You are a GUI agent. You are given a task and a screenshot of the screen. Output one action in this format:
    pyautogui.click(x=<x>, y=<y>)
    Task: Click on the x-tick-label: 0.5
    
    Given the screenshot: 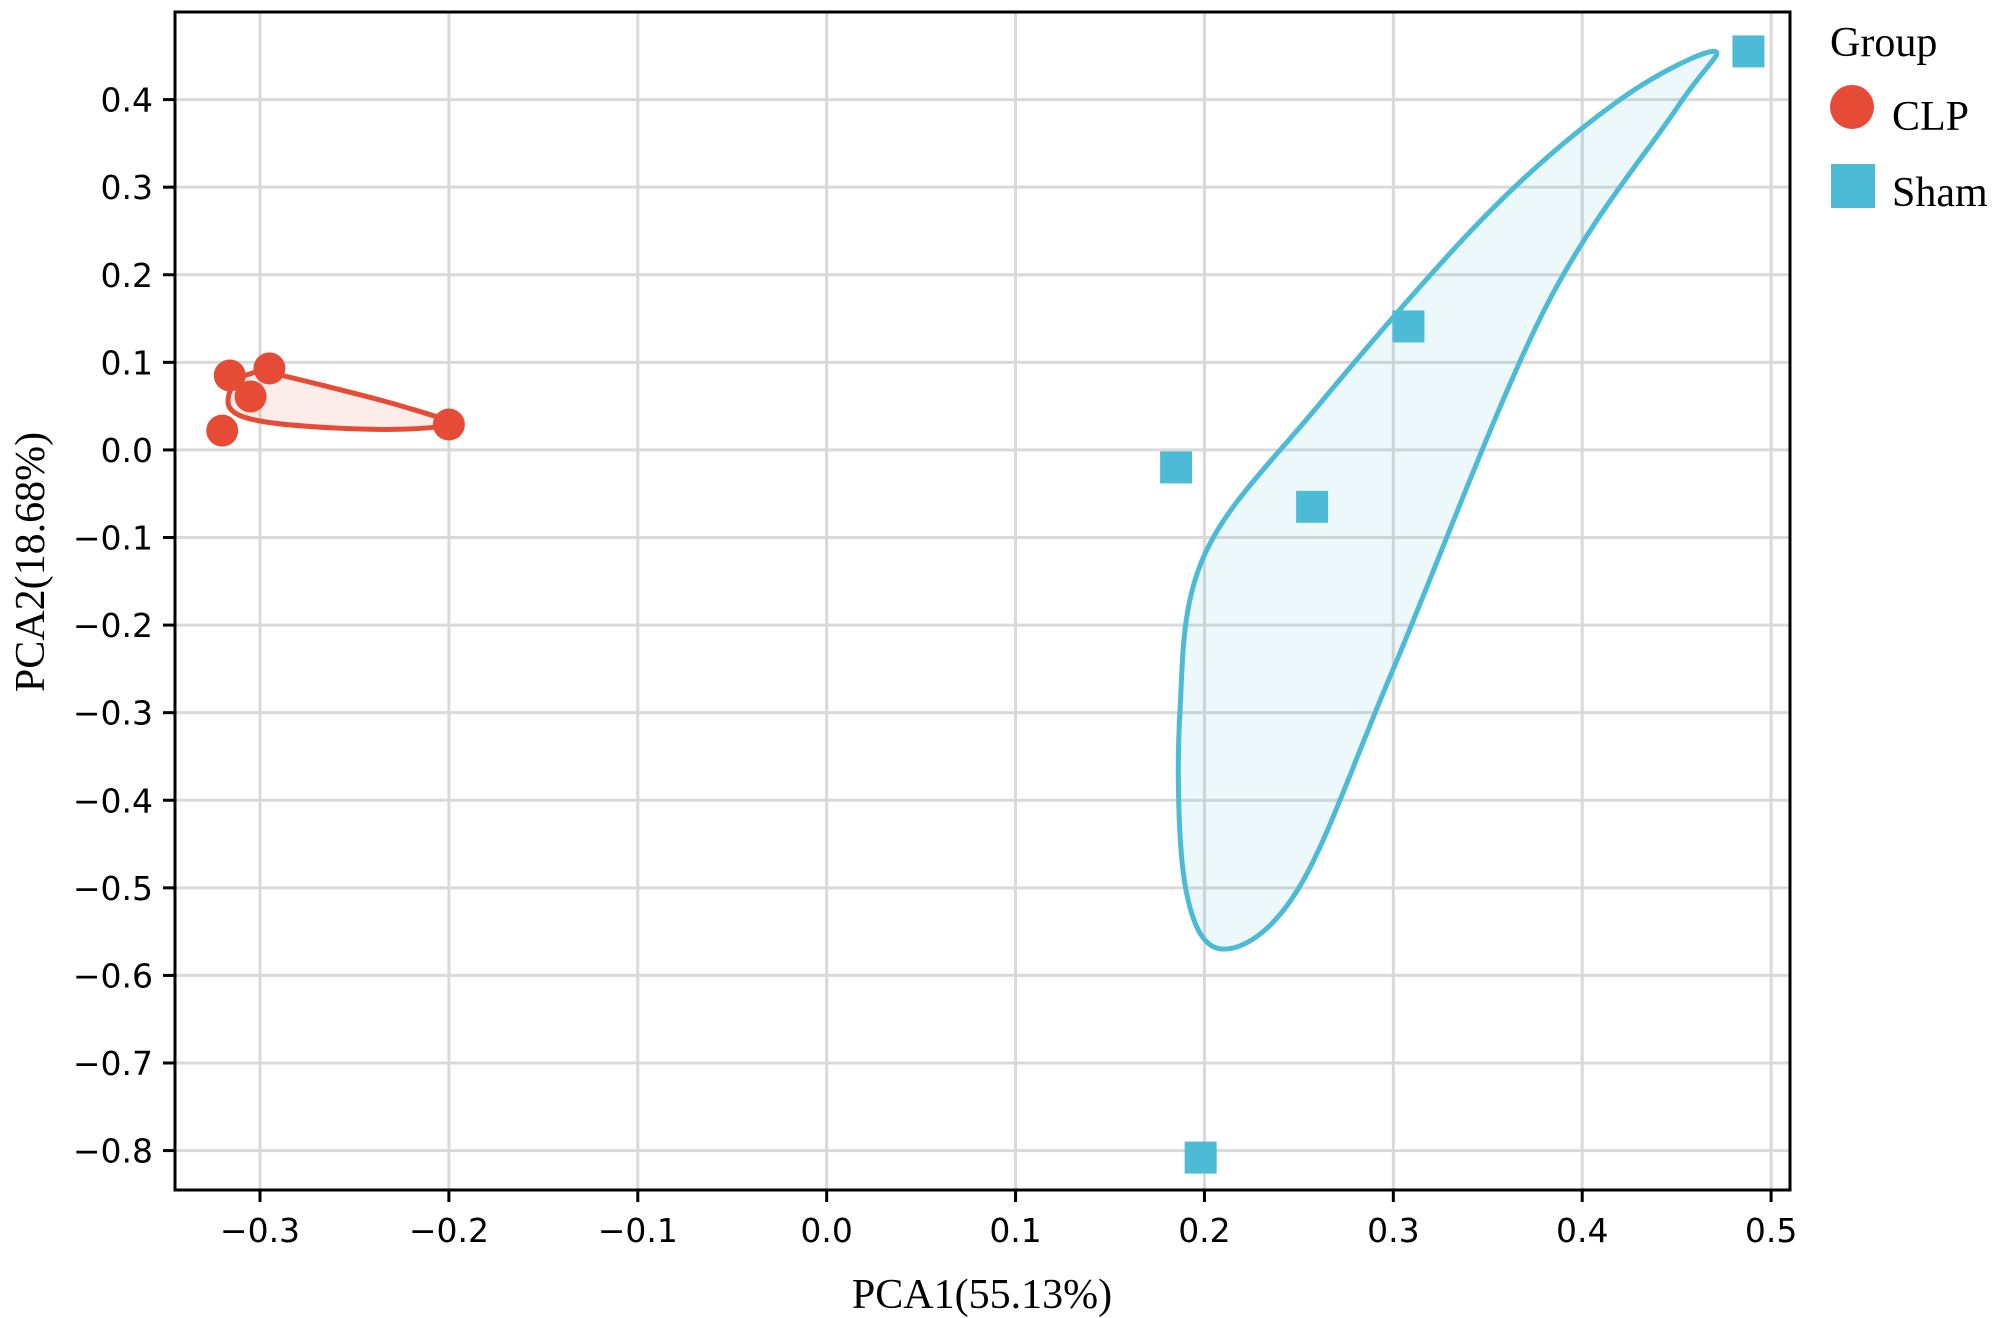 What is the action you would take?
    pyautogui.click(x=1771, y=1230)
    